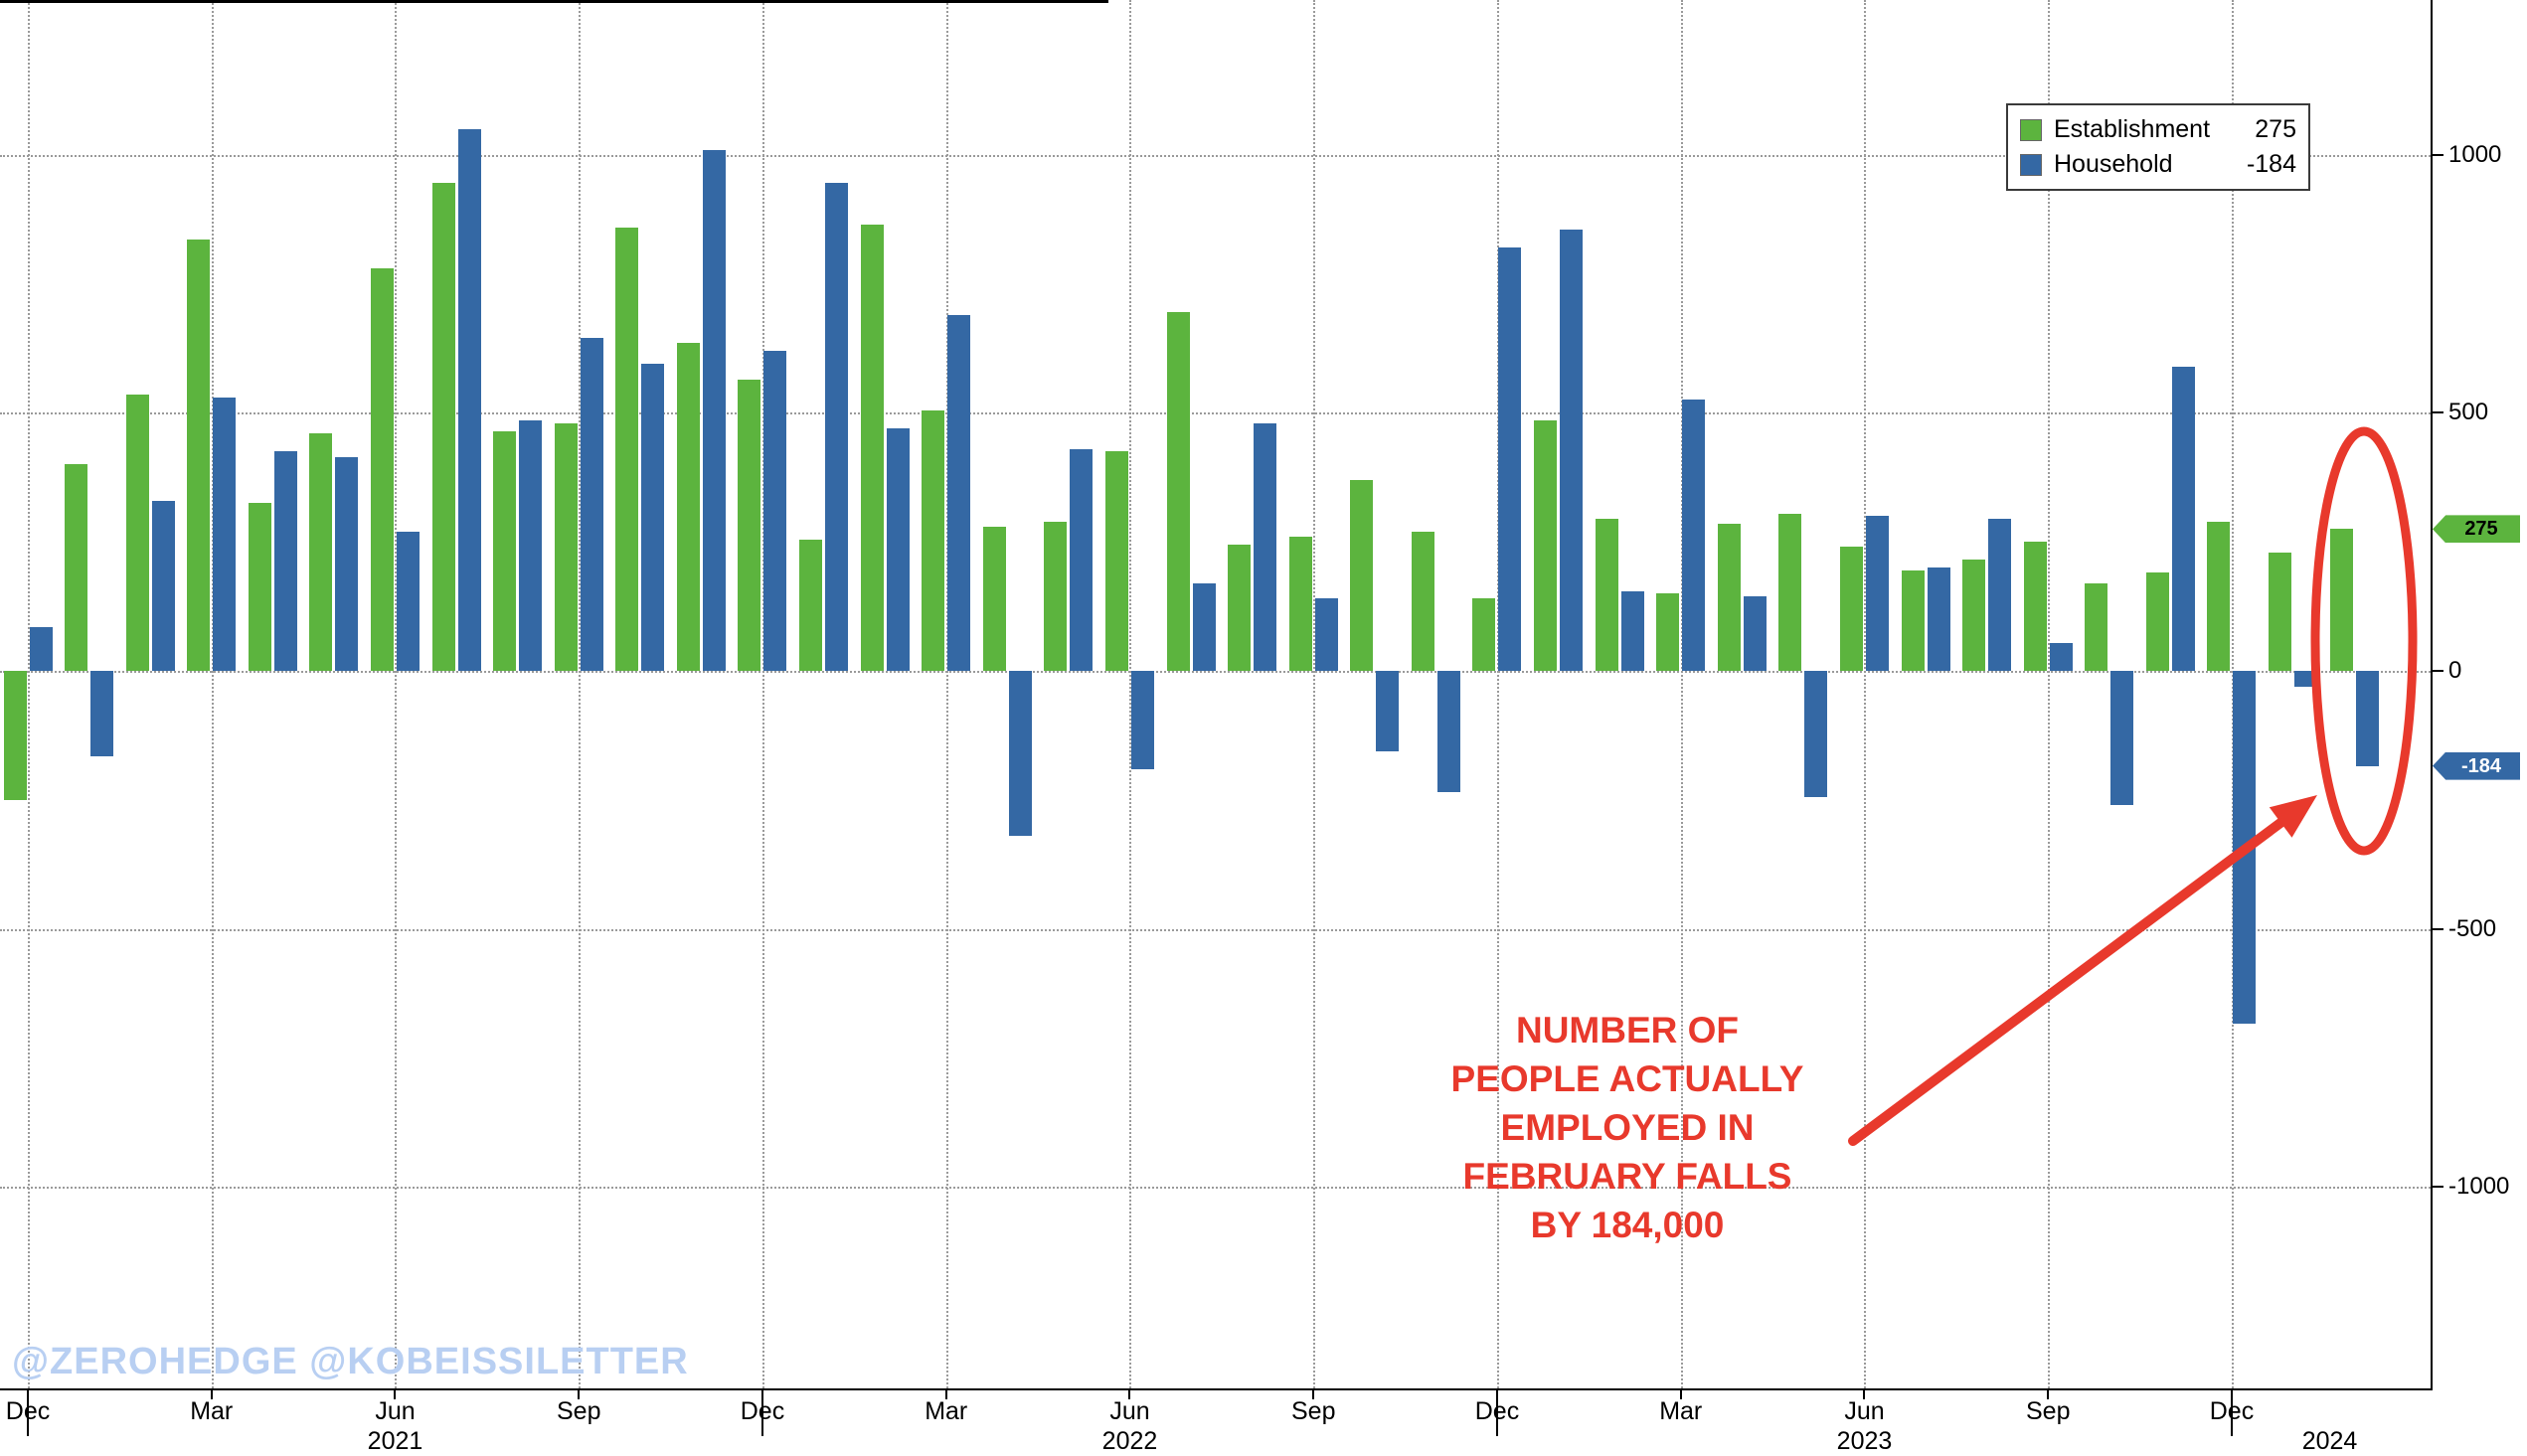 This screenshot has width=2527, height=1456. I want to click on legend-item: Establishment 275, so click(2158, 129).